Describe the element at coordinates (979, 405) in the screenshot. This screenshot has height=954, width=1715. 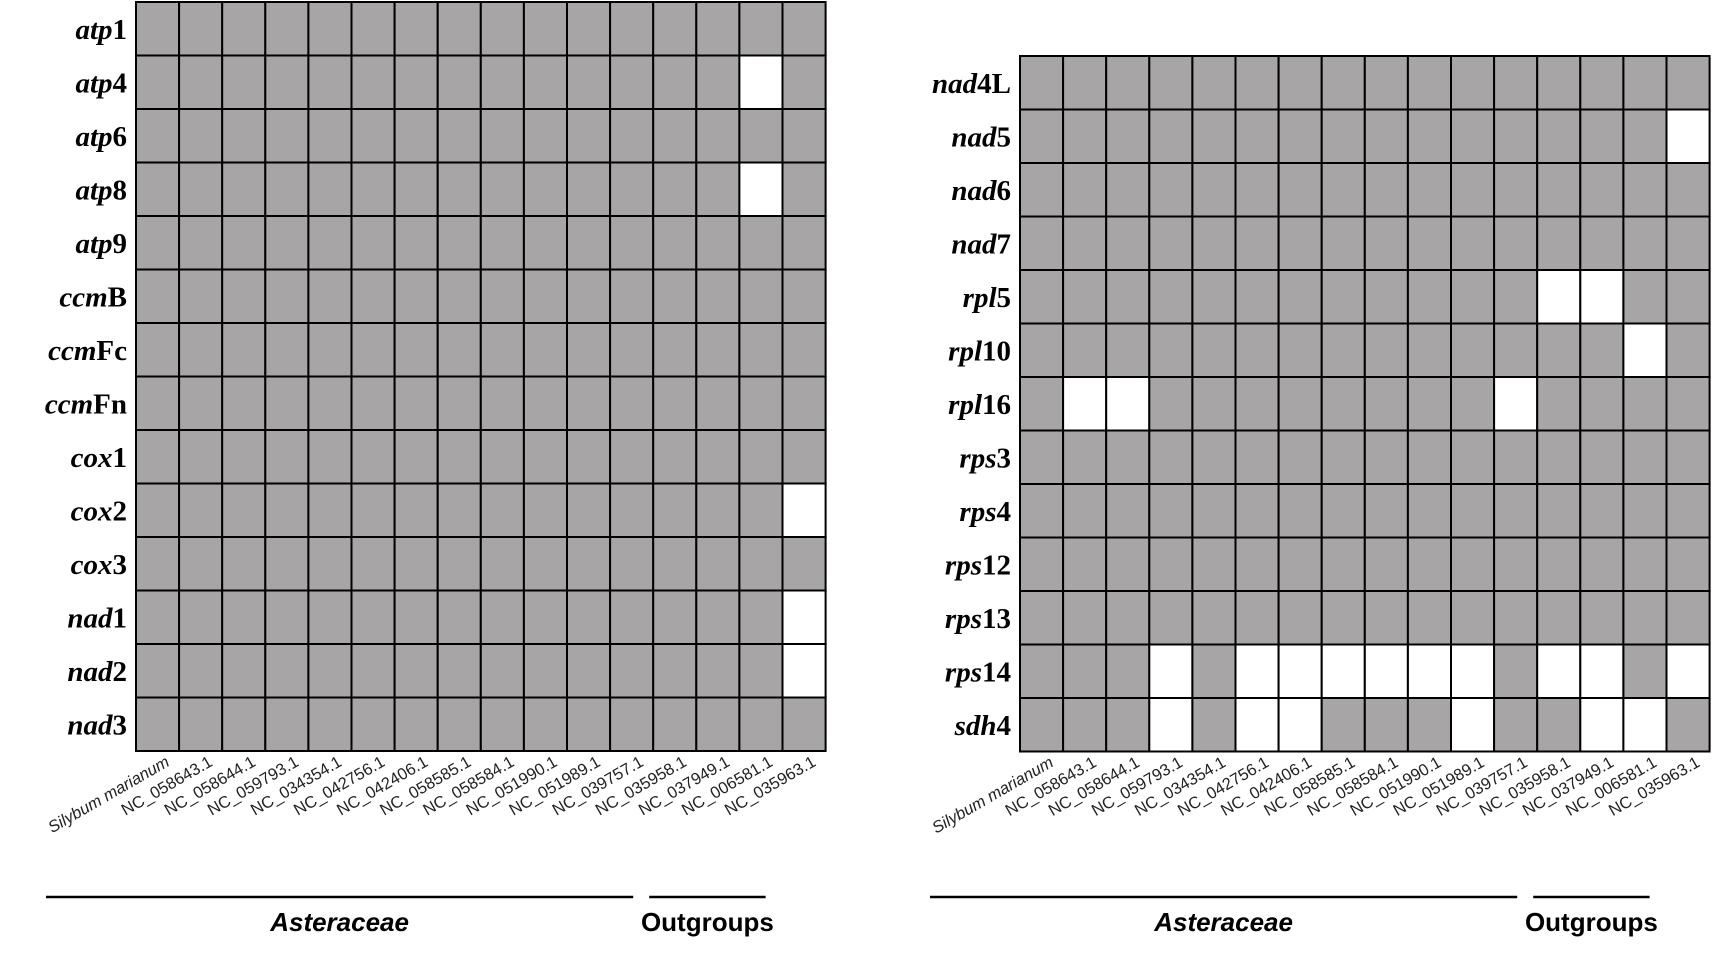
I see `row-label-rpl16: rpl16` at that location.